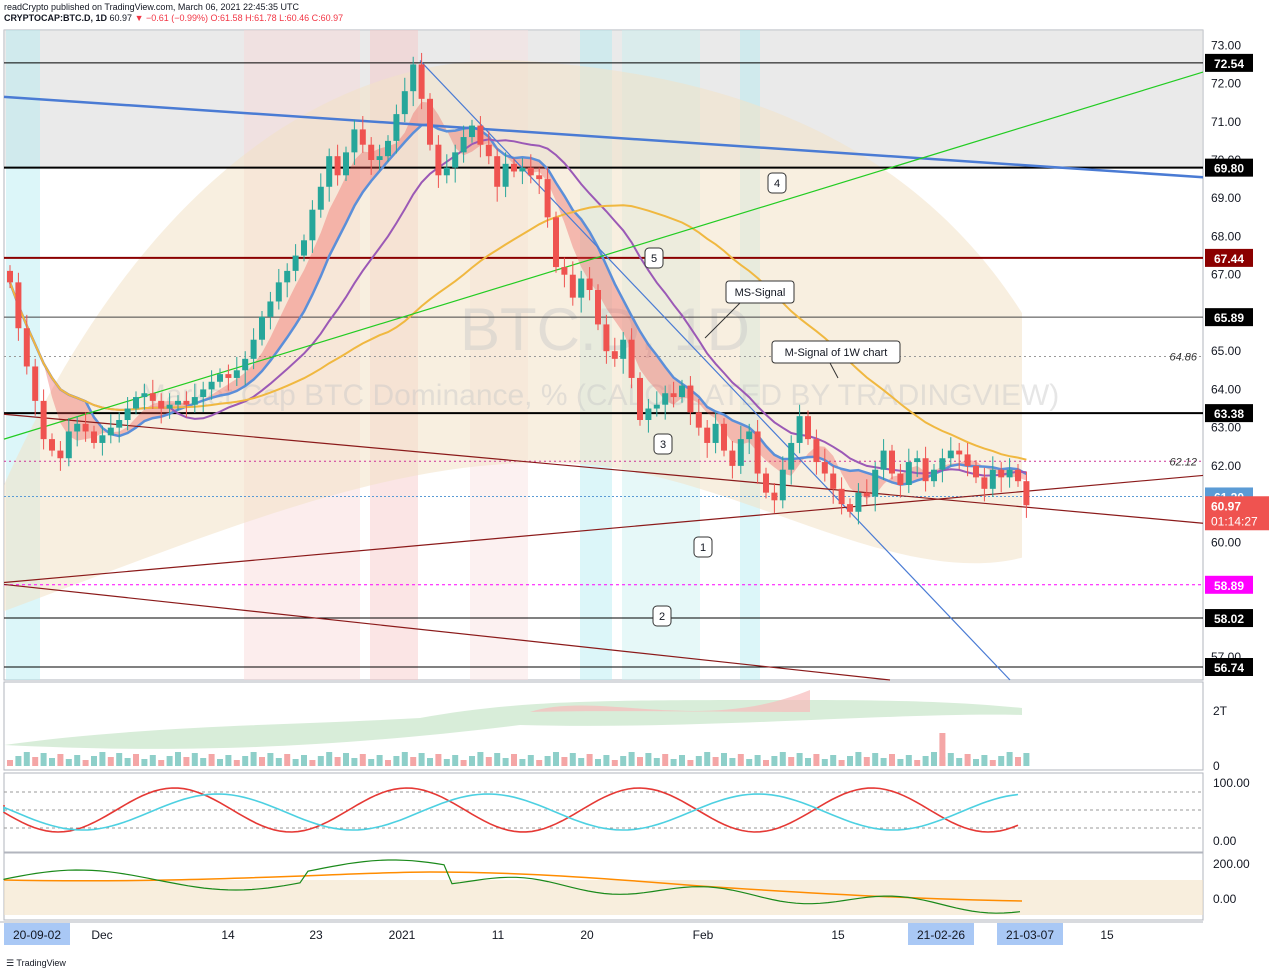 This screenshot has width=1280, height=976. Describe the element at coordinates (36, 963) in the screenshot. I see `footer-brand: ☰ TradingView` at that location.